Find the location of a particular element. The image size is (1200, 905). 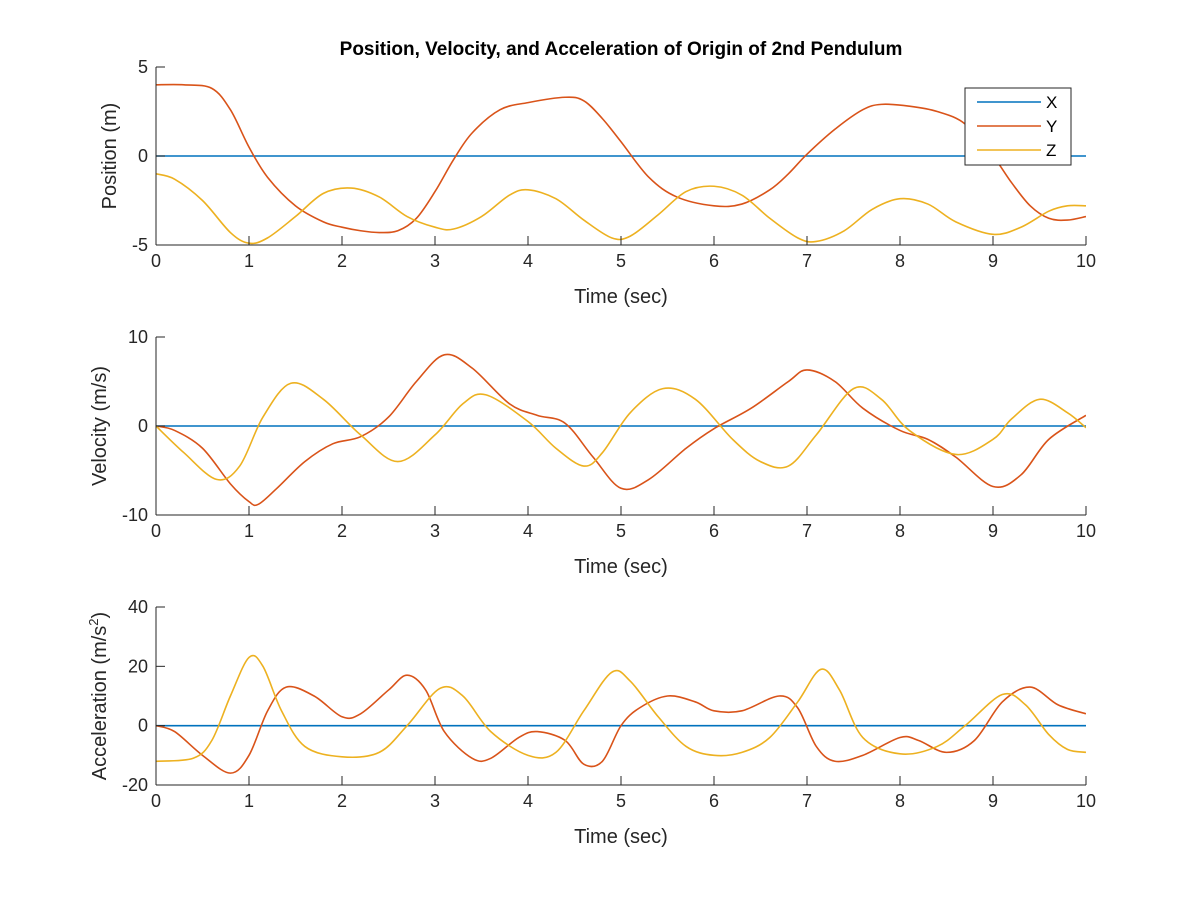

acceleration-x-tick-label: 3 is located at coordinates (435, 801).